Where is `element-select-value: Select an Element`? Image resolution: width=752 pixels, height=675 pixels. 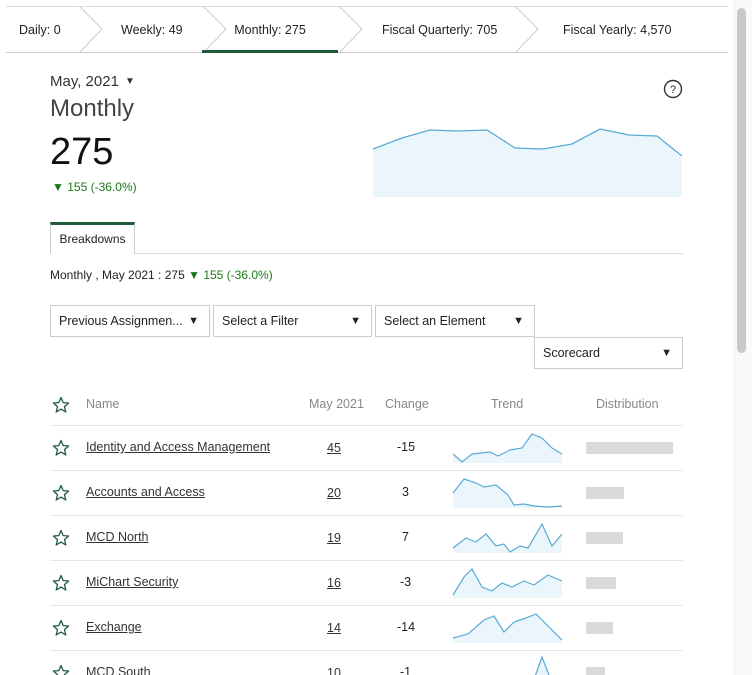
element-select-value: Select an Element is located at coordinates (435, 321).